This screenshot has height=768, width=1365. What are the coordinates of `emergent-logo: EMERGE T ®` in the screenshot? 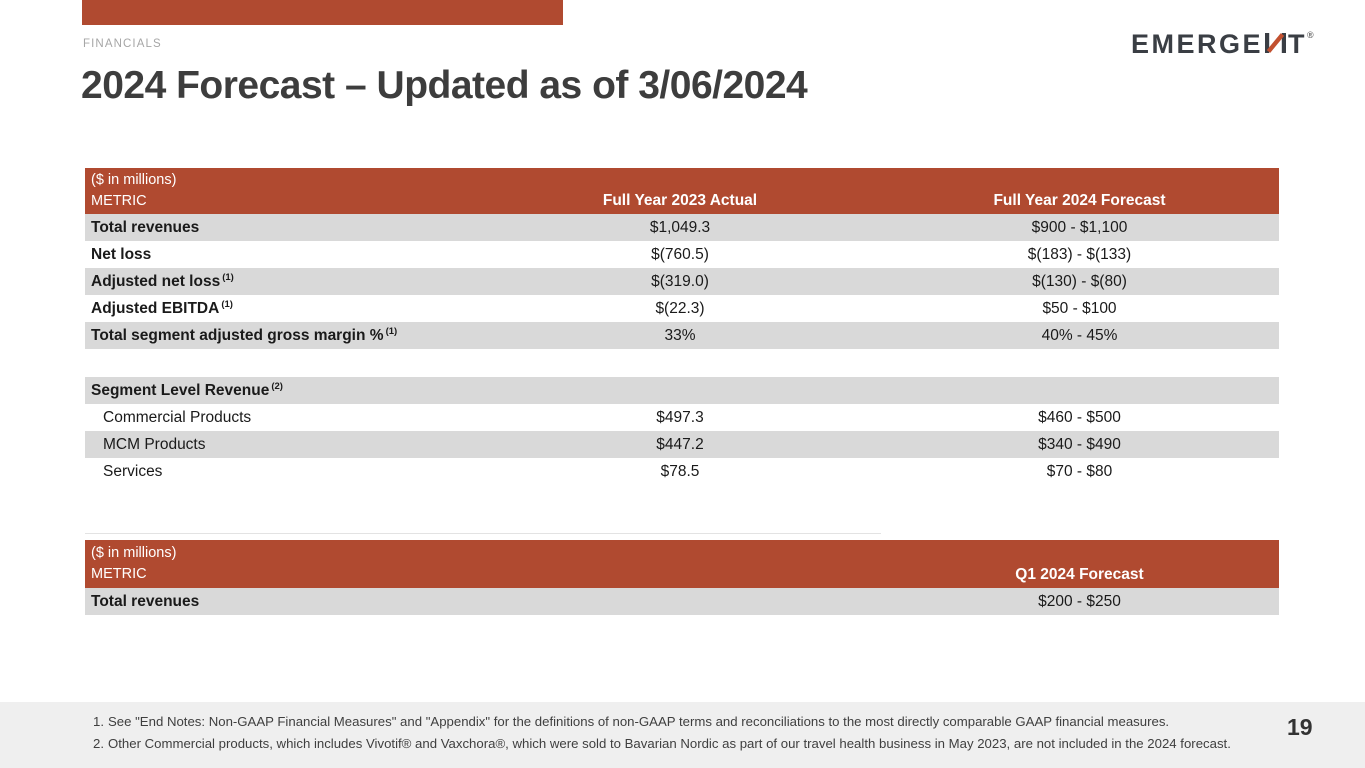 It's located at (1222, 44).